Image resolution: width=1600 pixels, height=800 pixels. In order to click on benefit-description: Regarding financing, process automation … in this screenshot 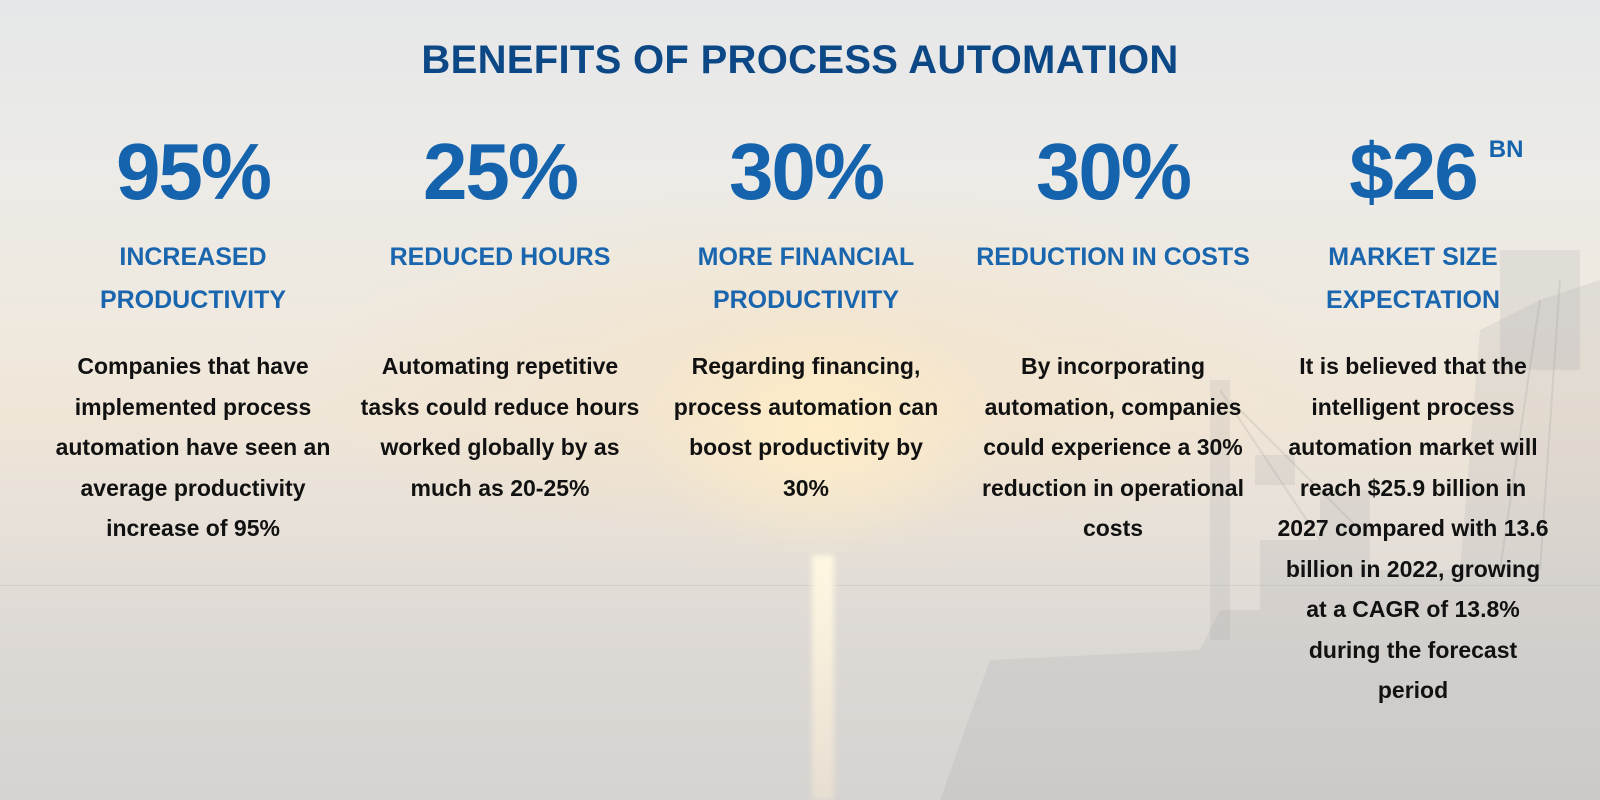, I will do `click(806, 427)`.